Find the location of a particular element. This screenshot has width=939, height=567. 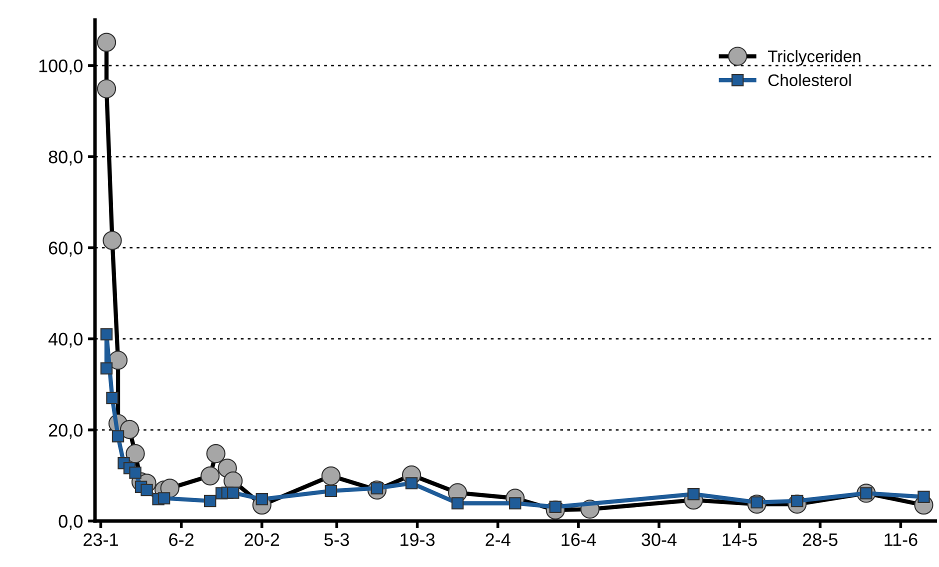

y-tick-label: 20,0 is located at coordinates (65, 431).